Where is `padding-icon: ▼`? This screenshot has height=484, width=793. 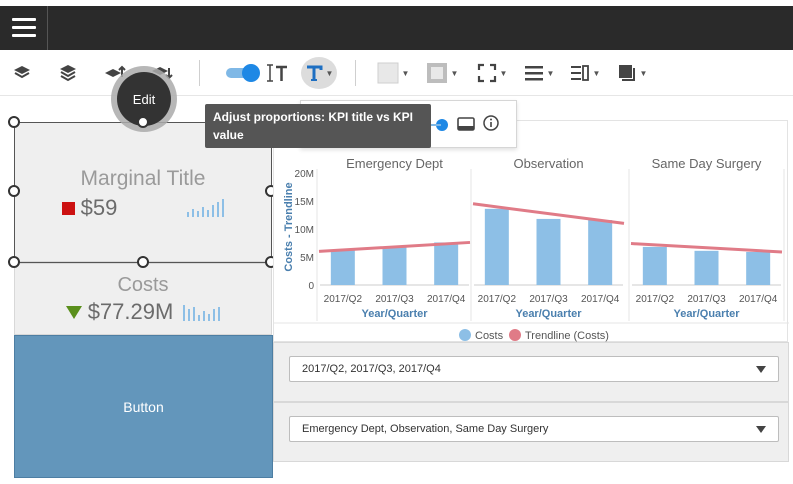 padding-icon: ▼ is located at coordinates (585, 73).